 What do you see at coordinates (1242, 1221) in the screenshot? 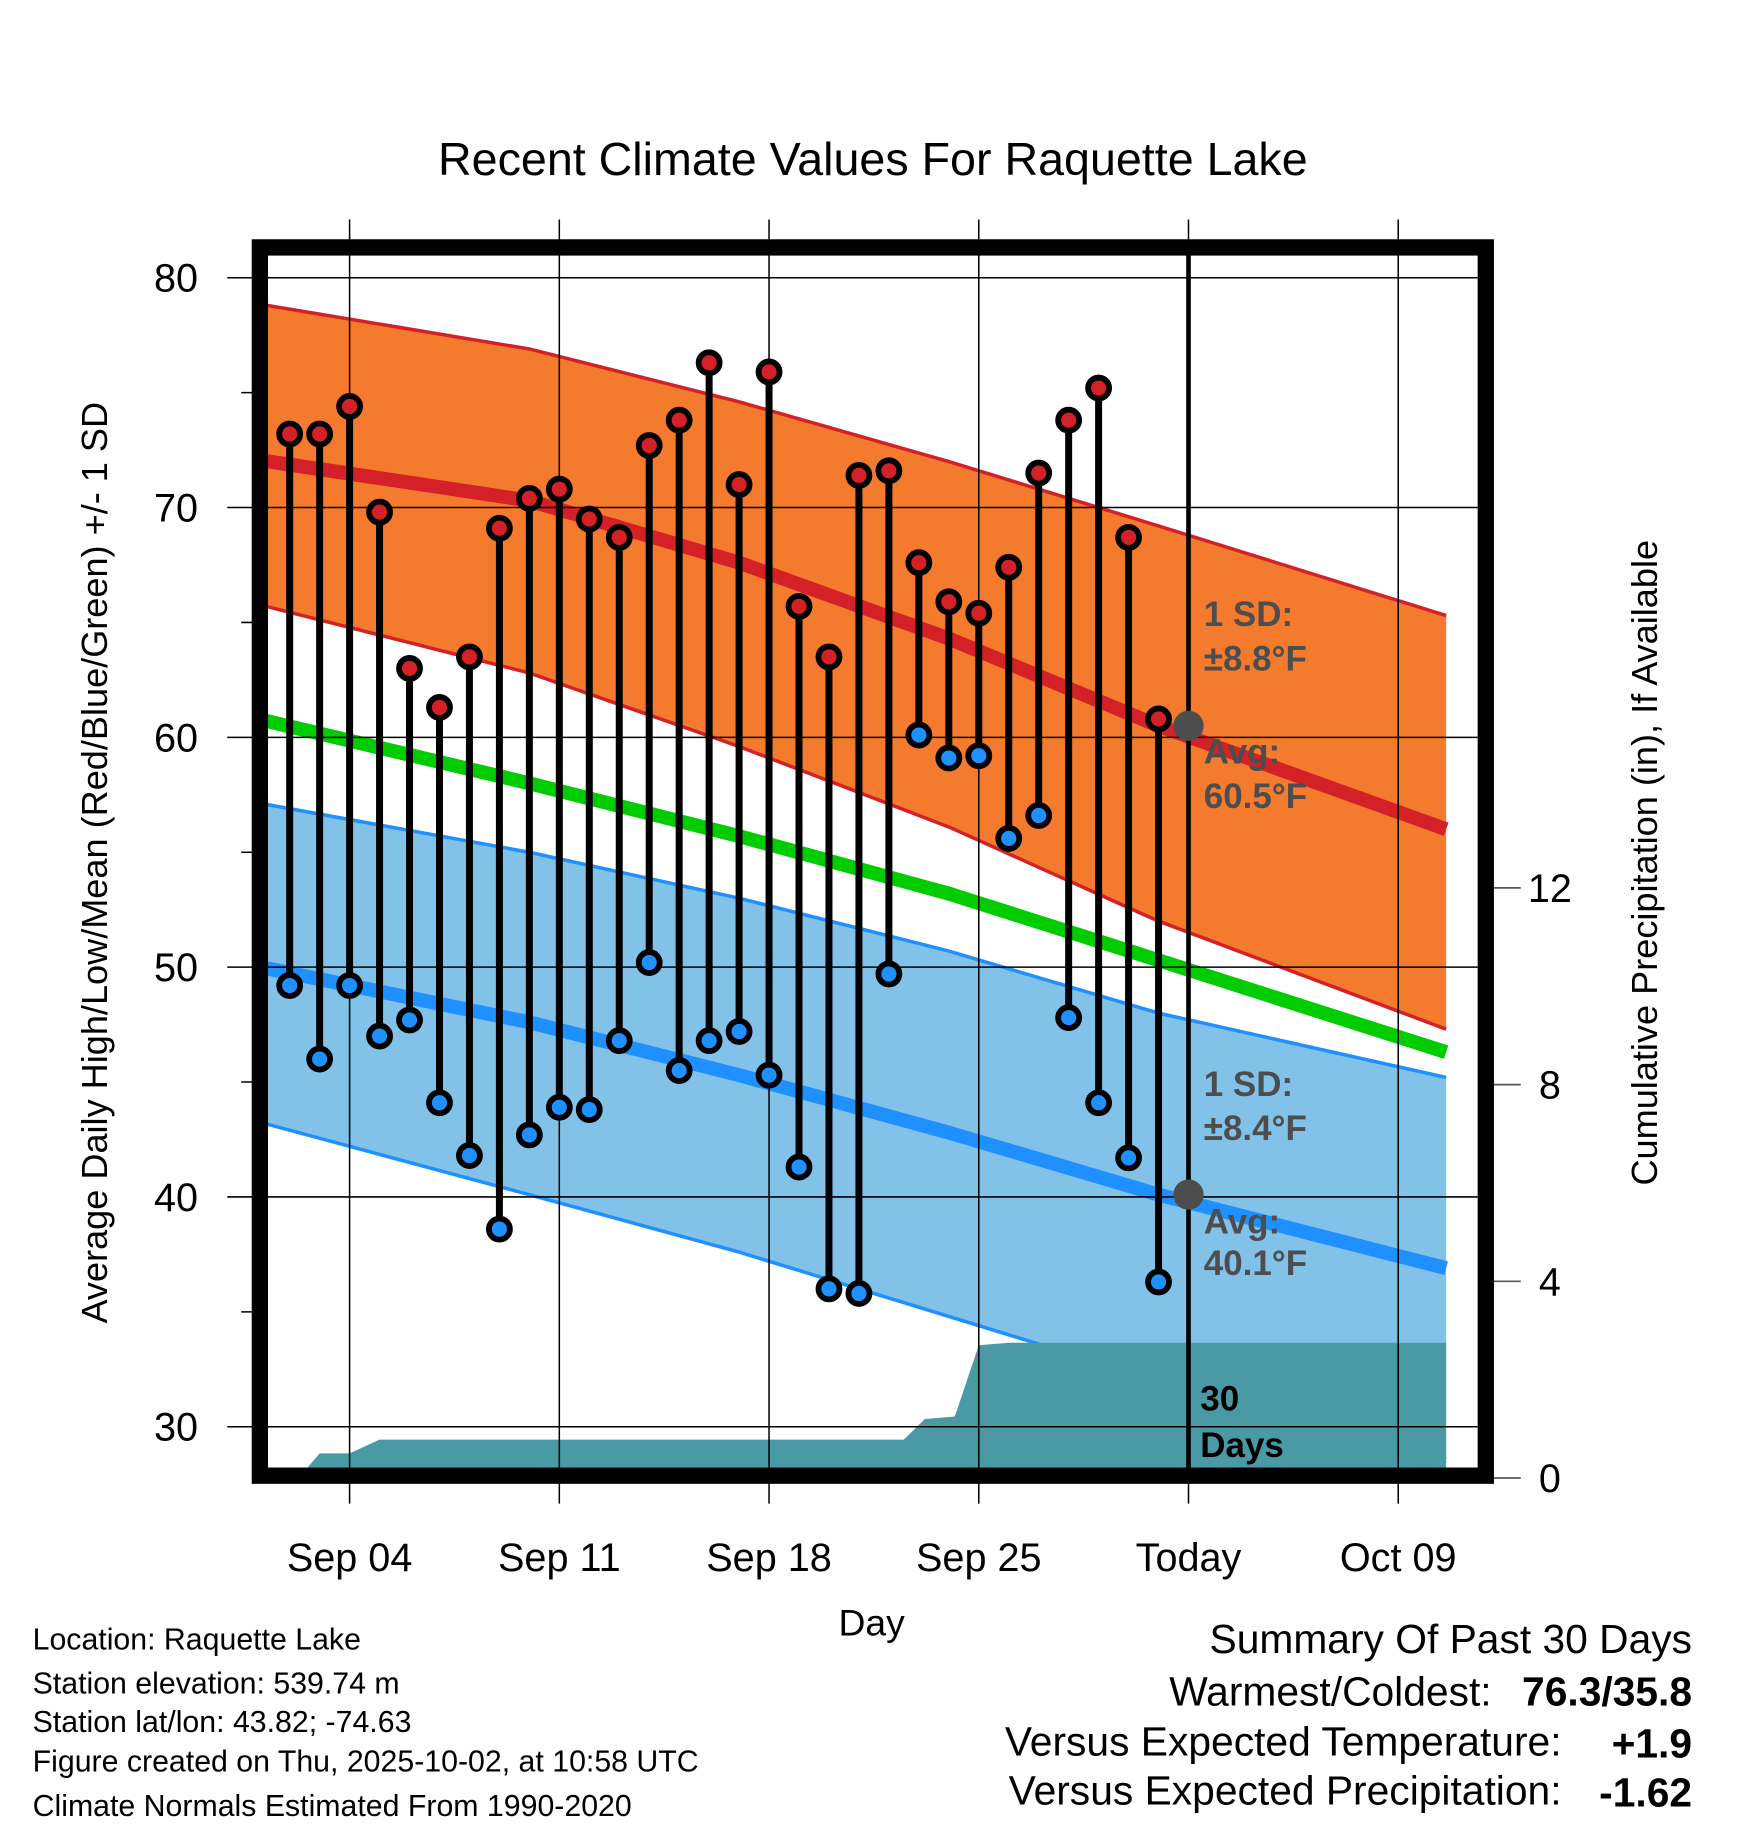
I see `low-avg-label: Avg:` at bounding box center [1242, 1221].